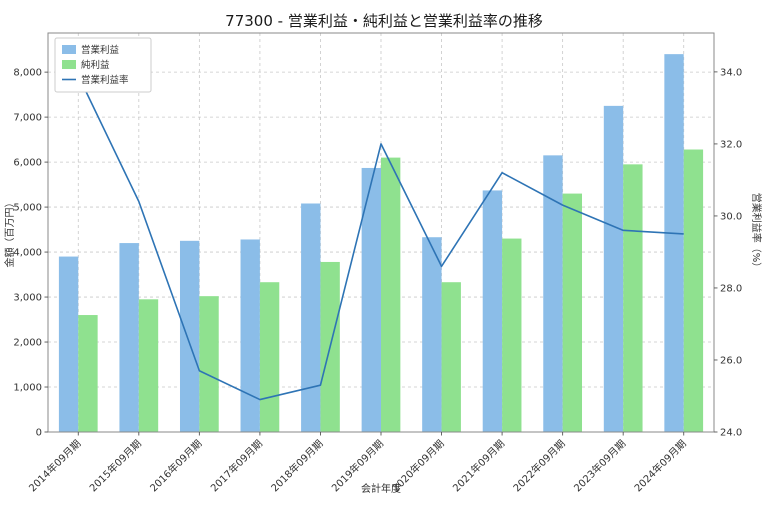 This screenshot has width=768, height=512. Describe the element at coordinates (731, 144) in the screenshot. I see `y-right-tick-label: 32.0` at that location.